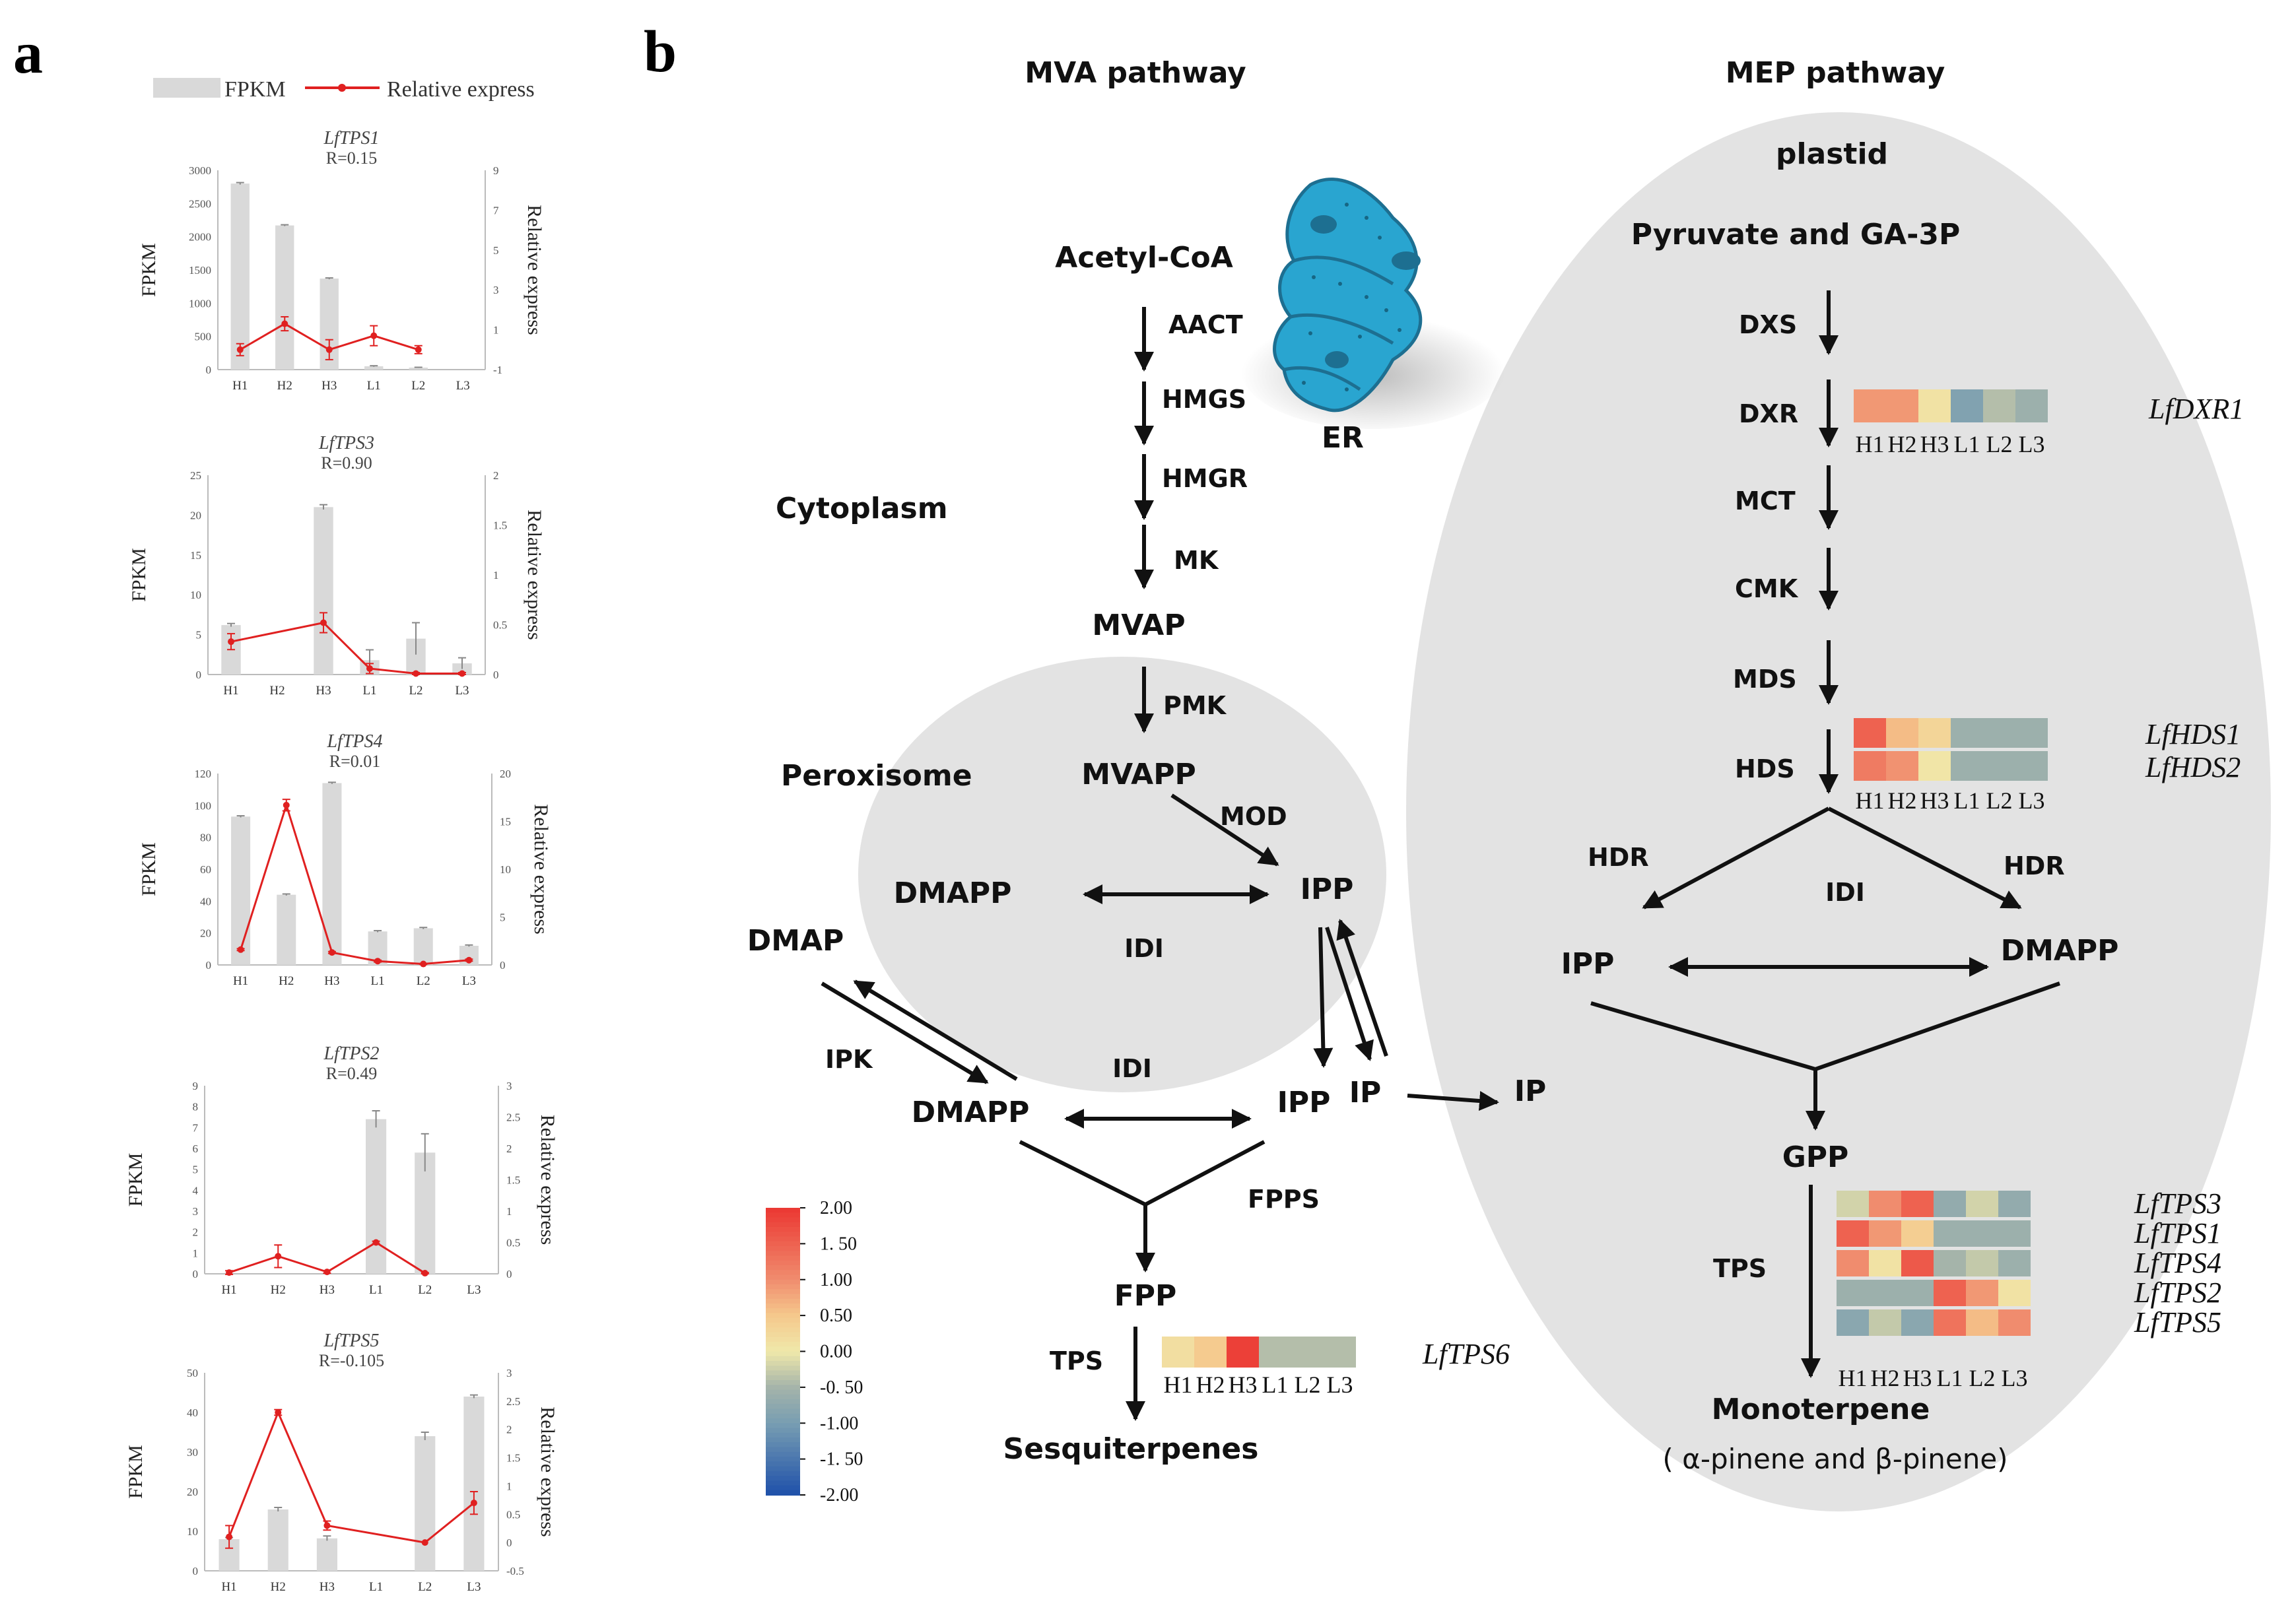 The image size is (2296, 1619). What do you see at coordinates (1982, 1204) in the screenshot?
I see `heatmap-cell-LfTPS3-L2` at bounding box center [1982, 1204].